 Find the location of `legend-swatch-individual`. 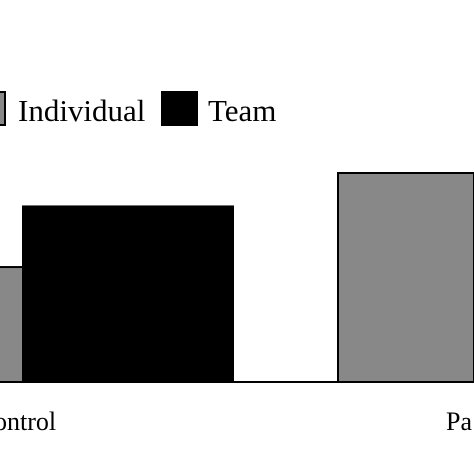

legend-swatch-individual is located at coordinates (3, 108).